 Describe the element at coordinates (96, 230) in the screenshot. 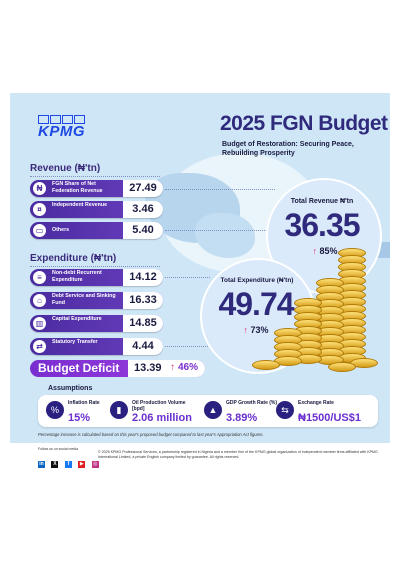

I see `revenue-item: ▭ Others 5.40` at that location.